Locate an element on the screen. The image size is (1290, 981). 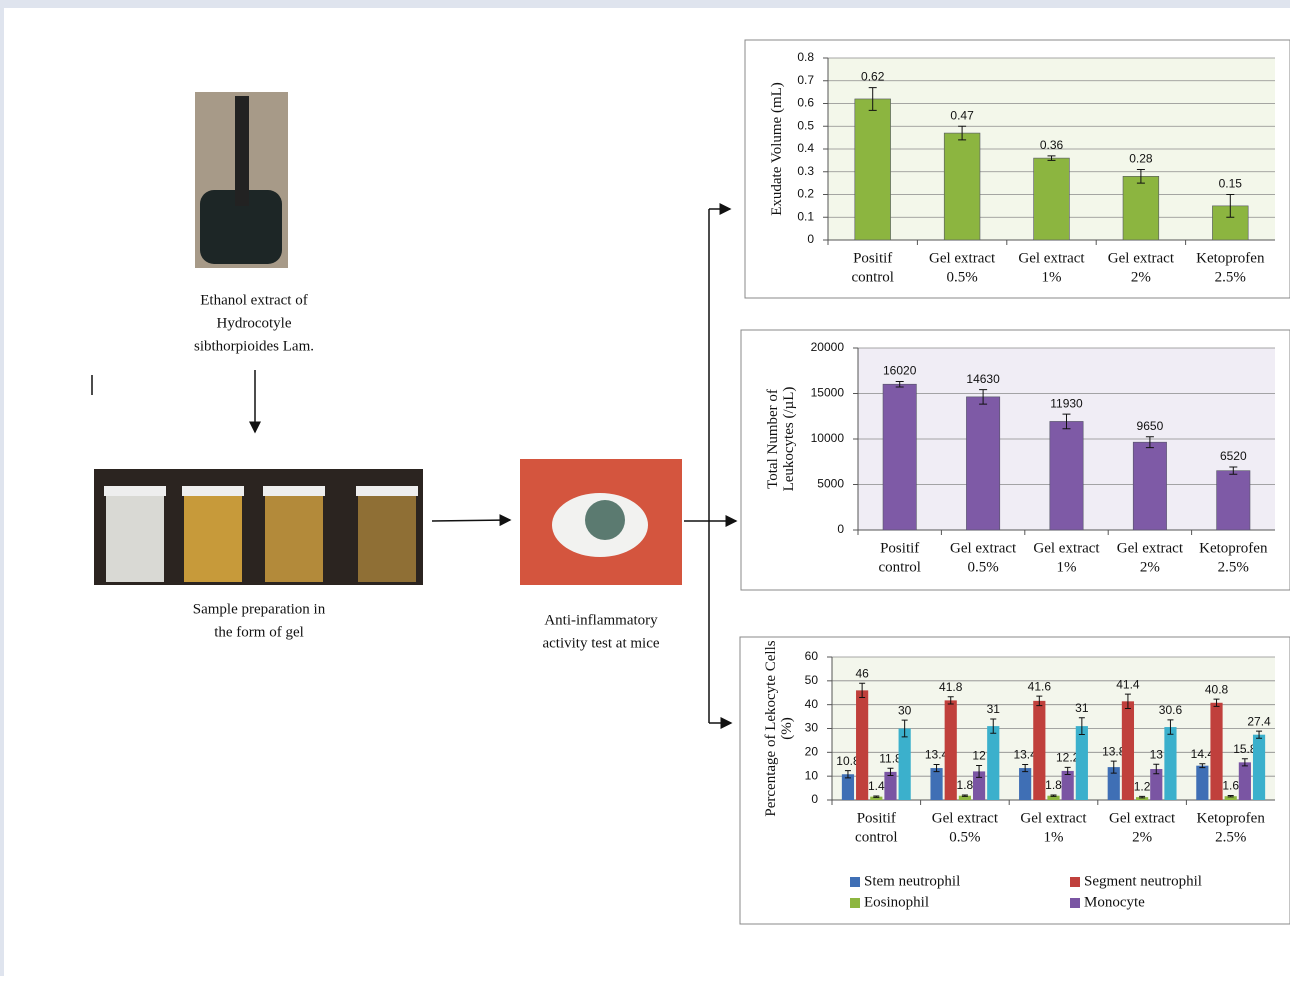
node-label: Anti-inflammatory is located at coordinates (601, 620).